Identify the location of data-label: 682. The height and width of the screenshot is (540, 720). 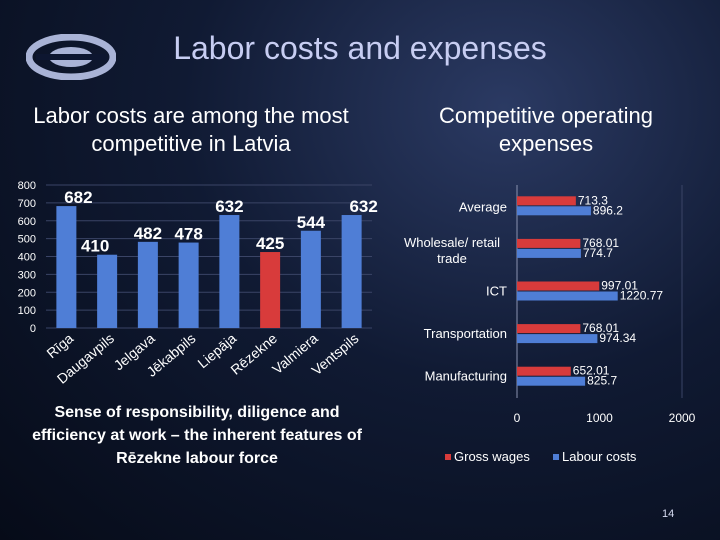
(78, 197).